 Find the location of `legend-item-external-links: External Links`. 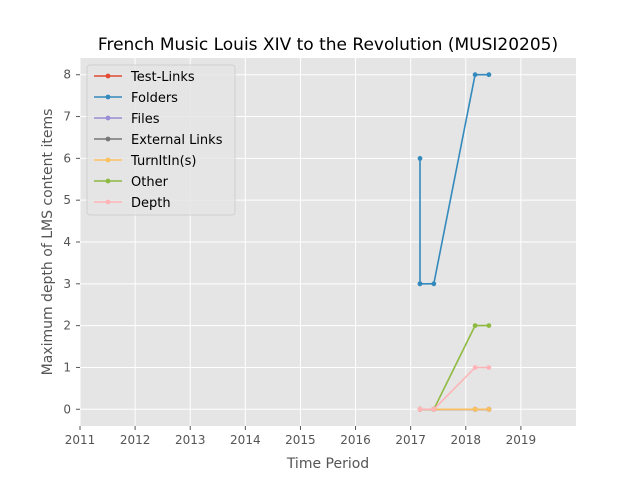

legend-item-external-links: External Links is located at coordinates (158, 140).